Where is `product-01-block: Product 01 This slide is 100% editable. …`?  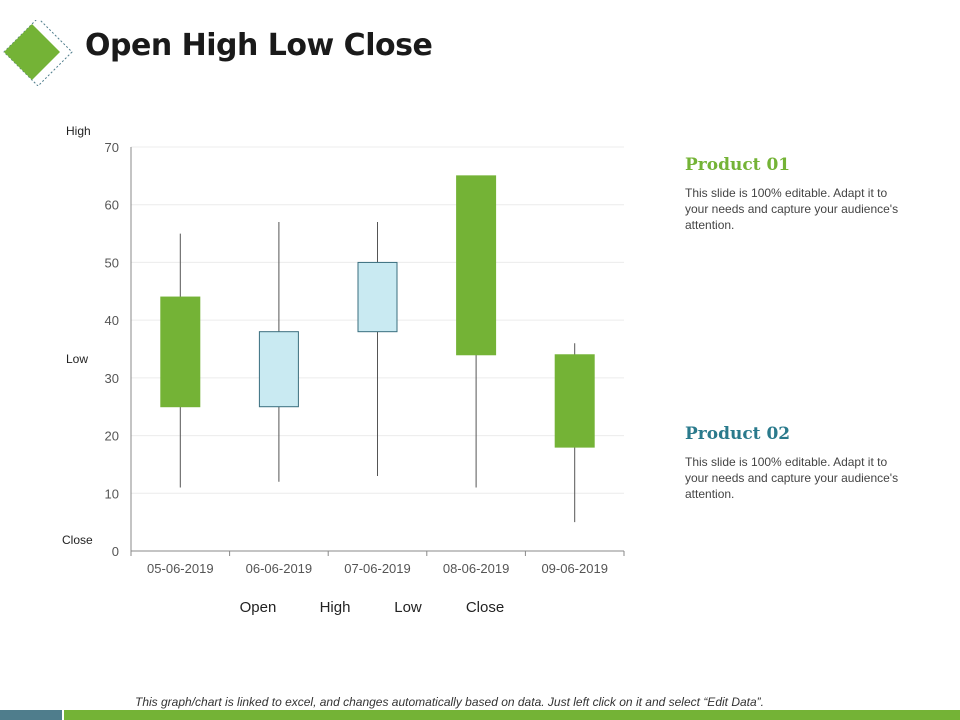
product-01-block: Product 01 This slide is 100% editable. … is located at coordinates (795, 194).